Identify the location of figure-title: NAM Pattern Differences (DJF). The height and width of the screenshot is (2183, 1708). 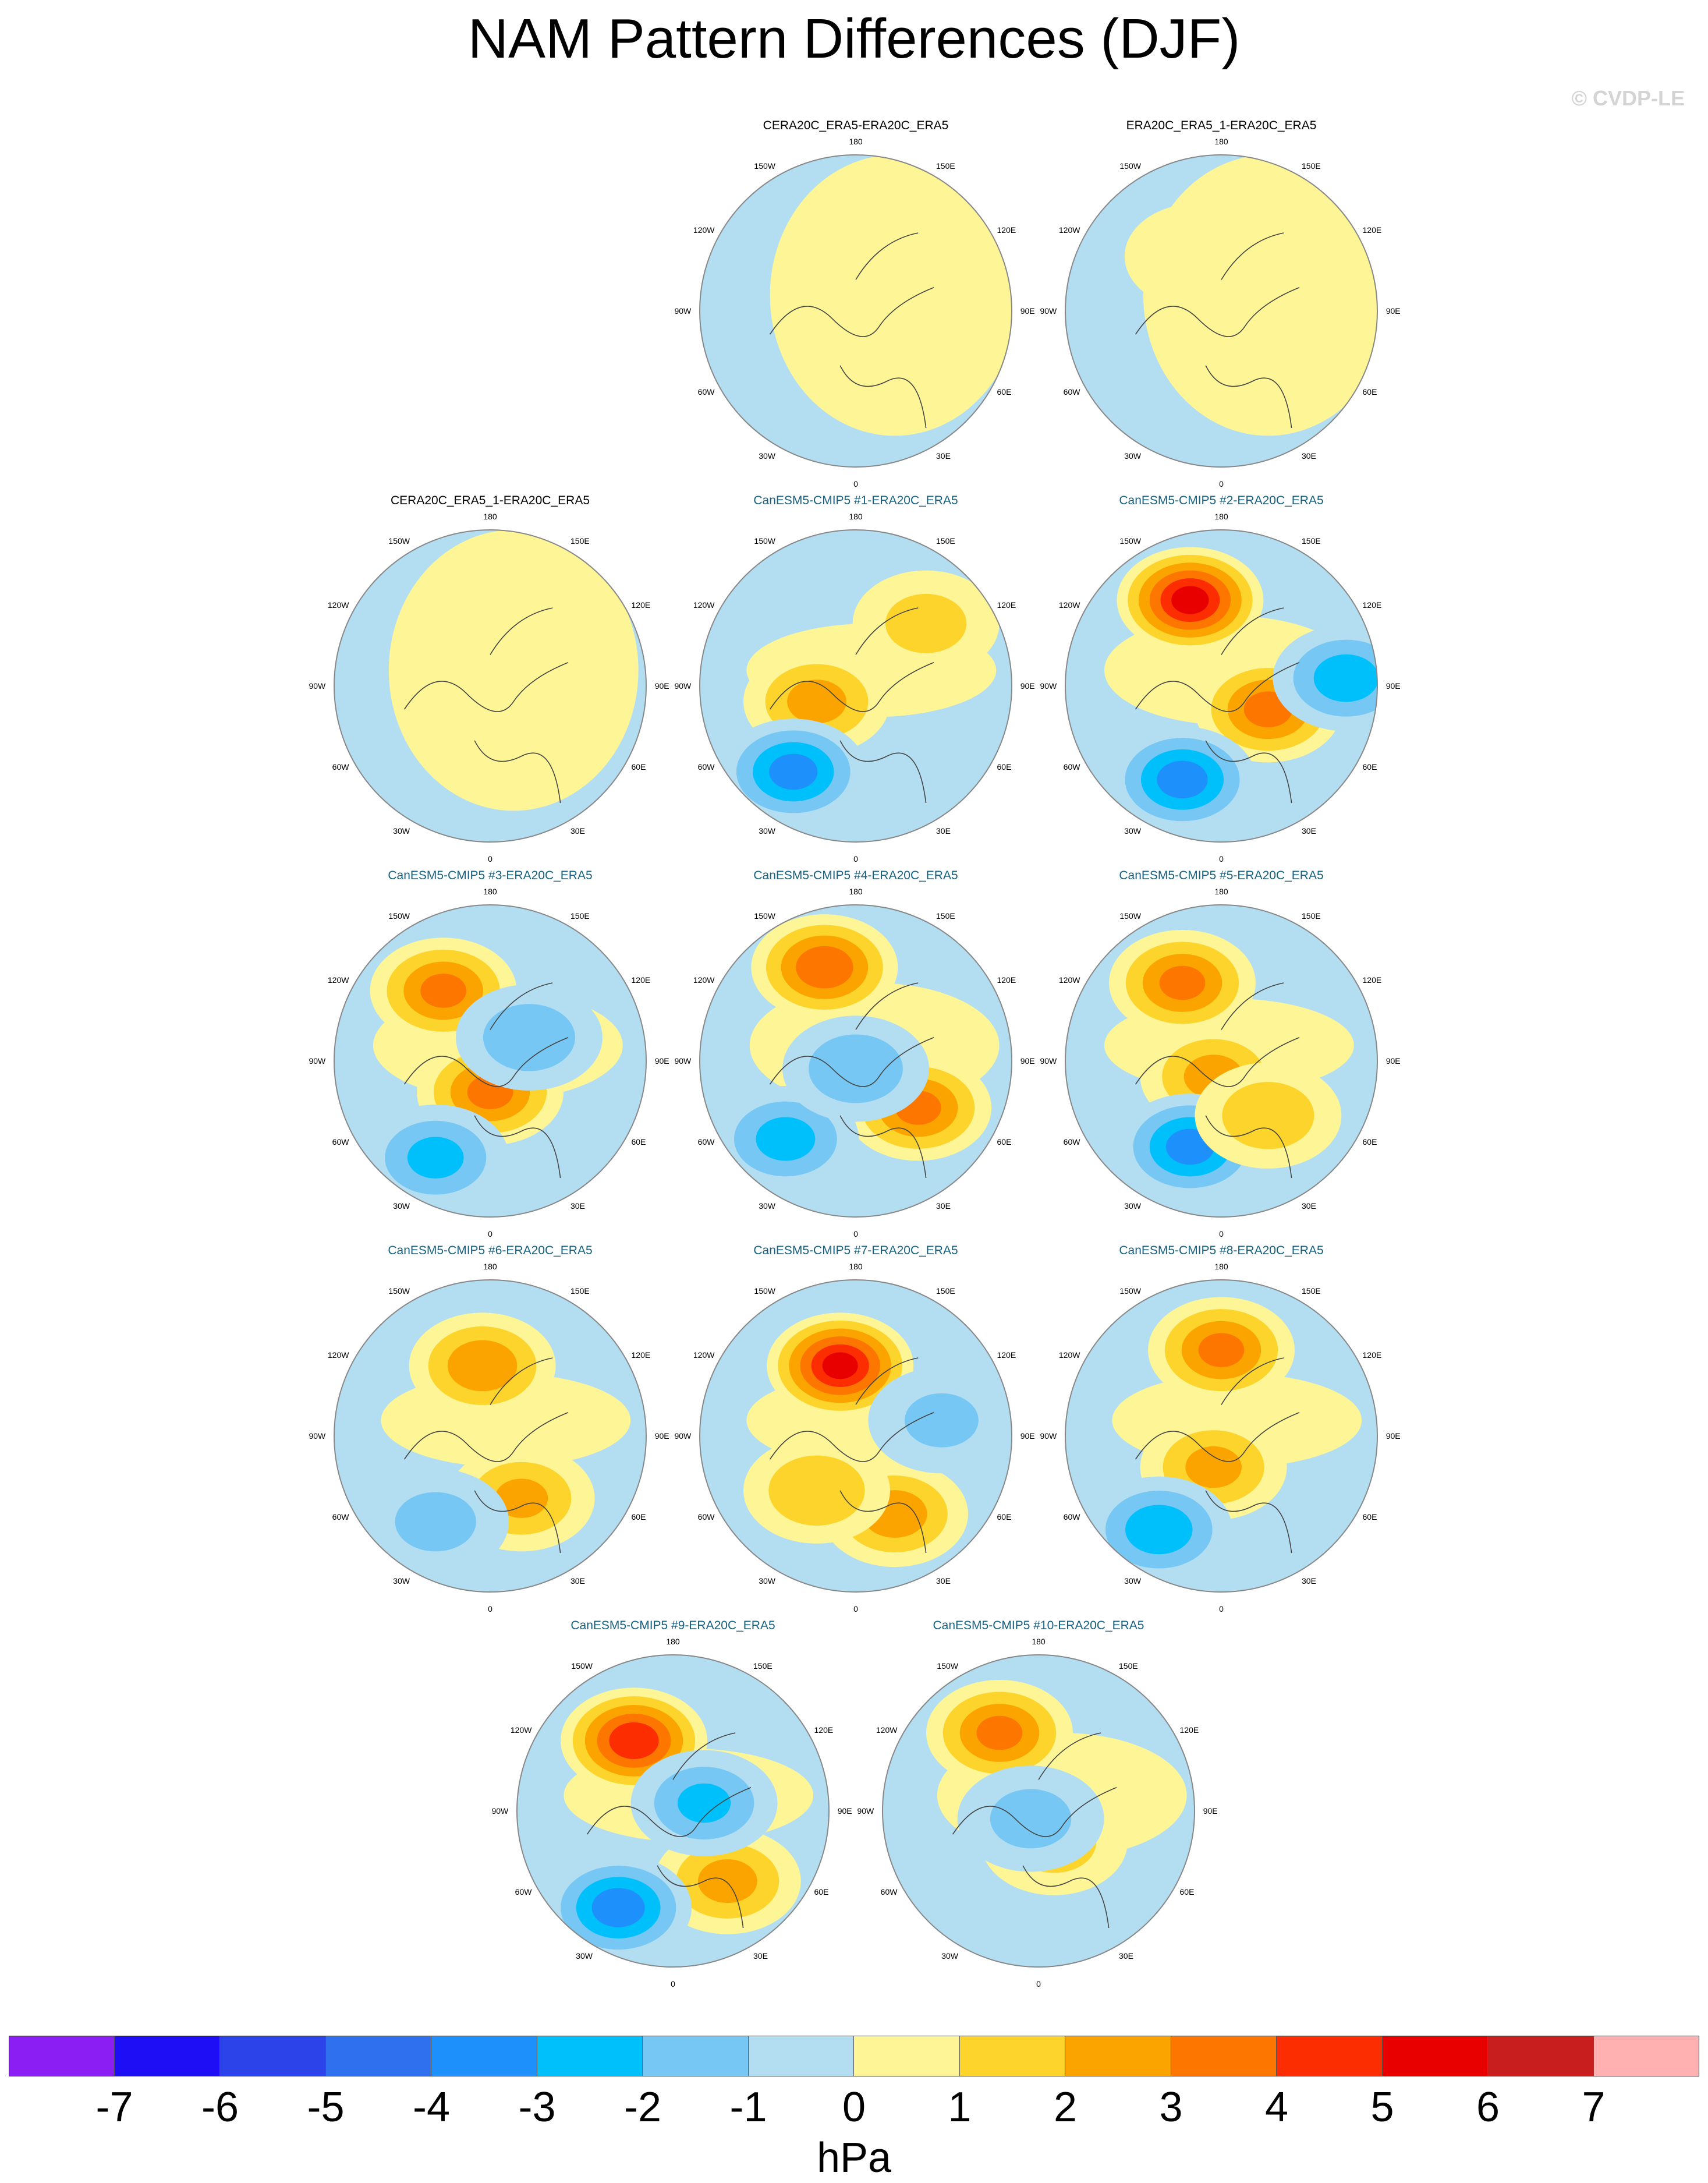
(854, 39).